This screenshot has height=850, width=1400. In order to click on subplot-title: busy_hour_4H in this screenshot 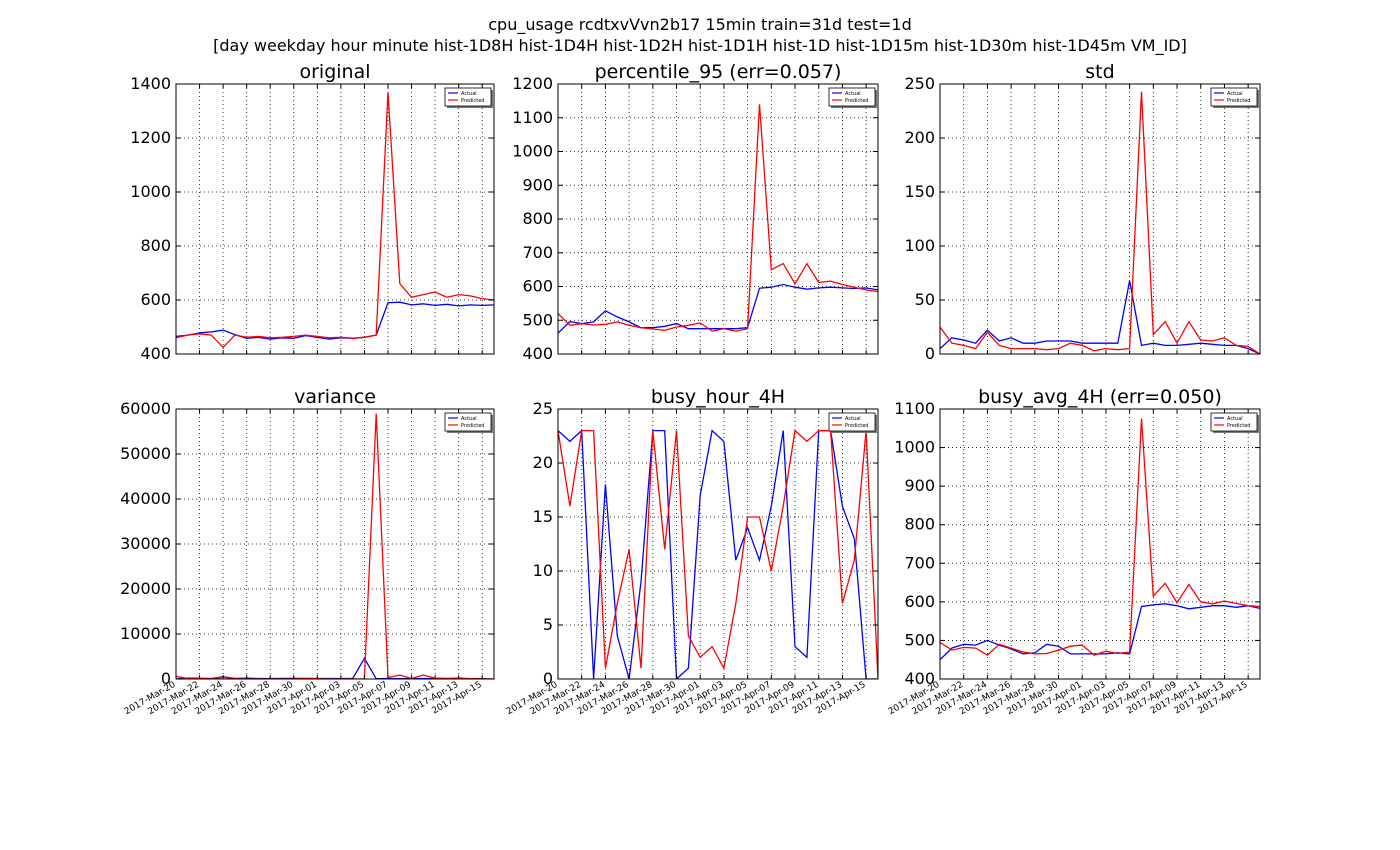, I will do `click(718, 397)`.